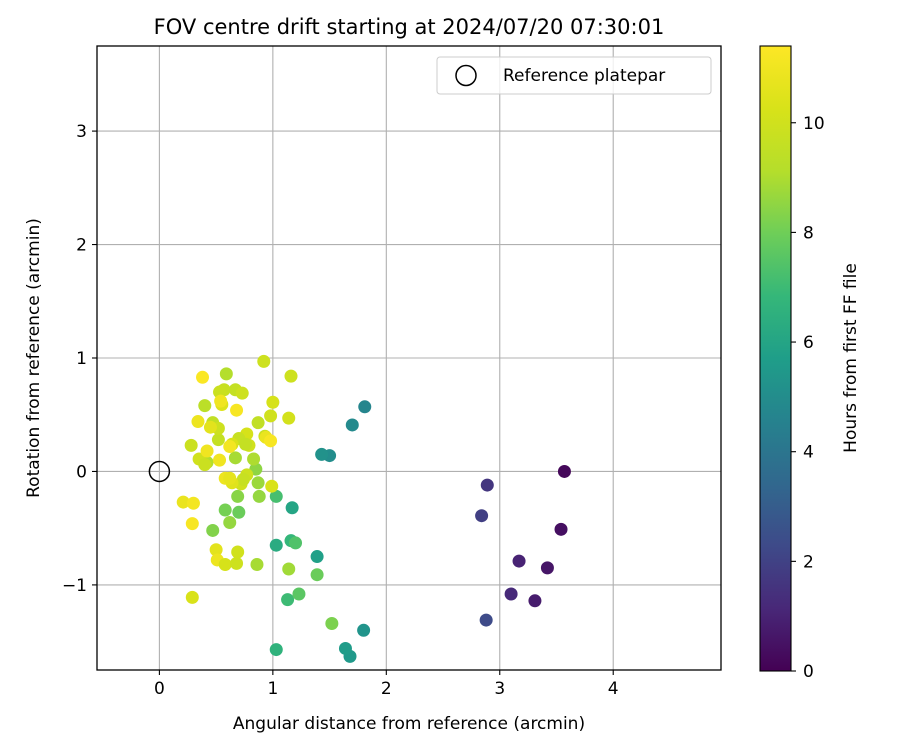  I want to click on x-tick-label: 1, so click(272, 689).